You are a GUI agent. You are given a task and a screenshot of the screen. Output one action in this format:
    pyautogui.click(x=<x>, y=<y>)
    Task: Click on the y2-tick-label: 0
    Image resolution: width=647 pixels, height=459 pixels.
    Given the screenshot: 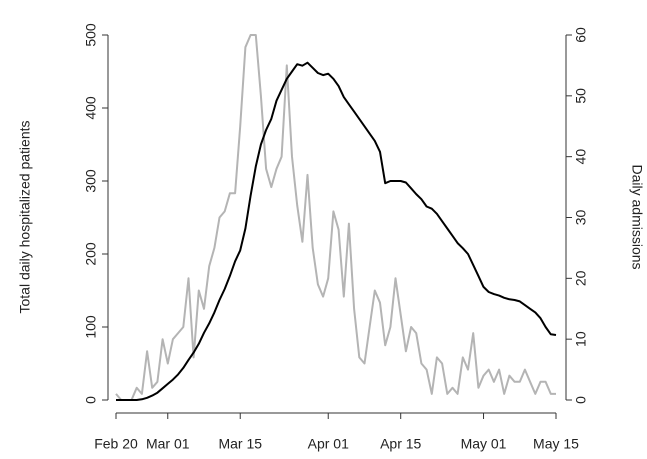 What is the action you would take?
    pyautogui.click(x=581, y=400)
    